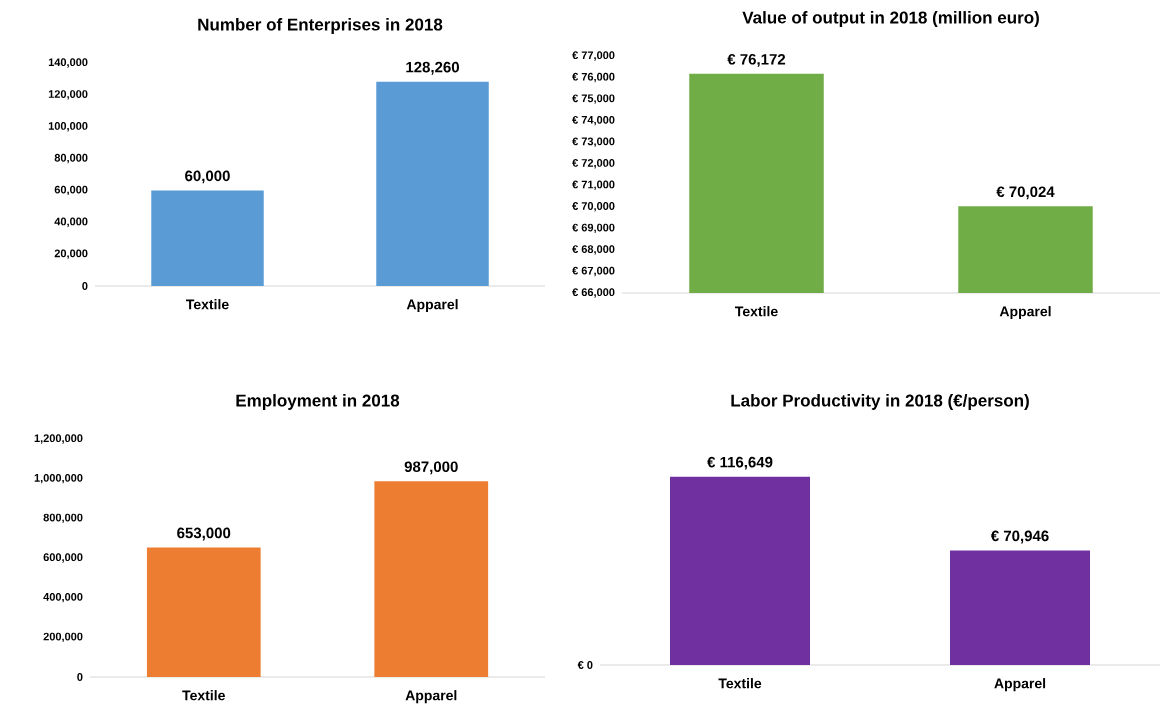 This screenshot has height=718, width=1167. What do you see at coordinates (593, 56) in the screenshot?
I see `y-tick-label: € 77,000` at bounding box center [593, 56].